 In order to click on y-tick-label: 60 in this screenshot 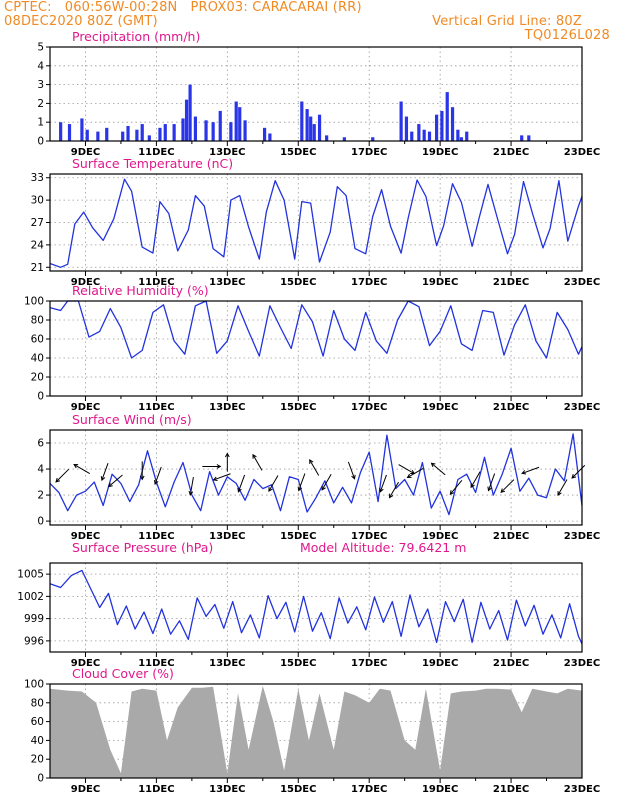, I will do `click(37, 340)`.